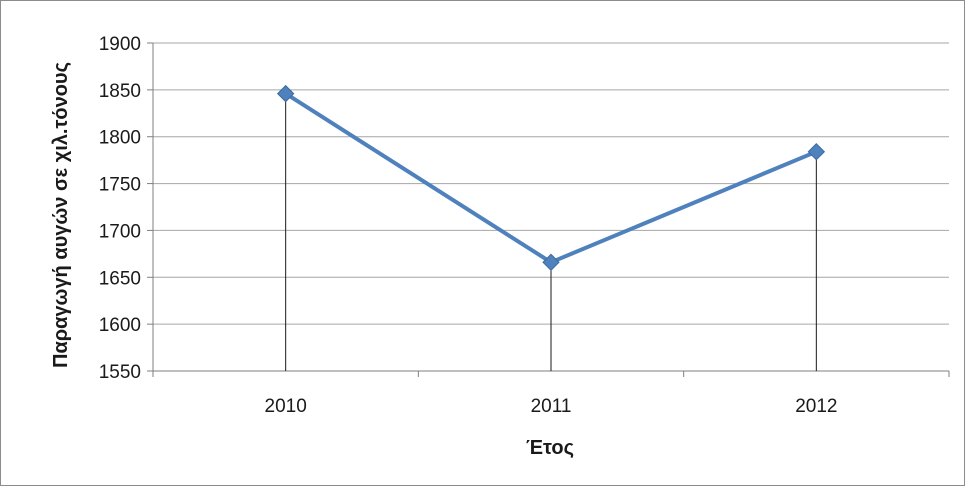 The height and width of the screenshot is (487, 965). What do you see at coordinates (286, 406) in the screenshot?
I see `x-tick-label-2010: 2010` at bounding box center [286, 406].